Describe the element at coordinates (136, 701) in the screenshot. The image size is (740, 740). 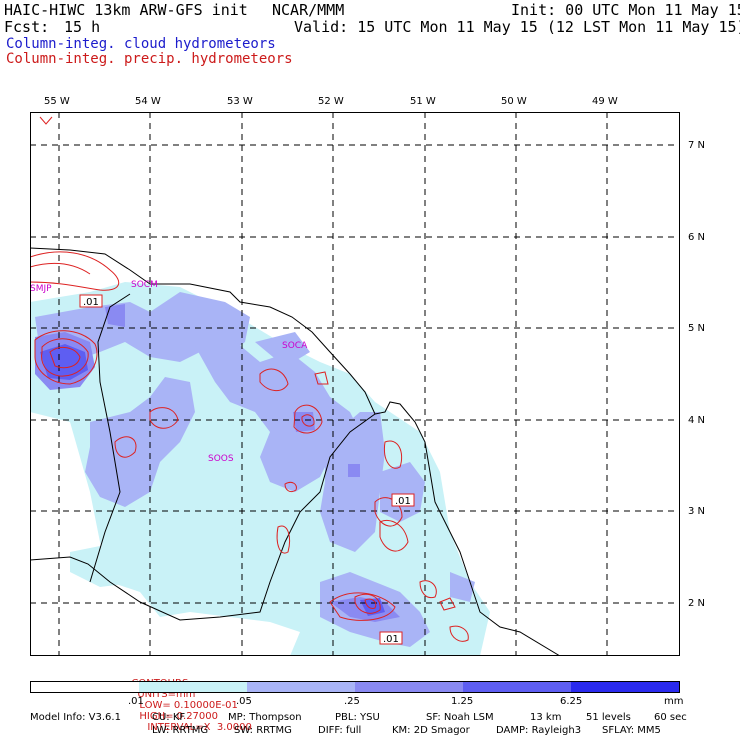
I see `colorbar-label: .01` at that location.